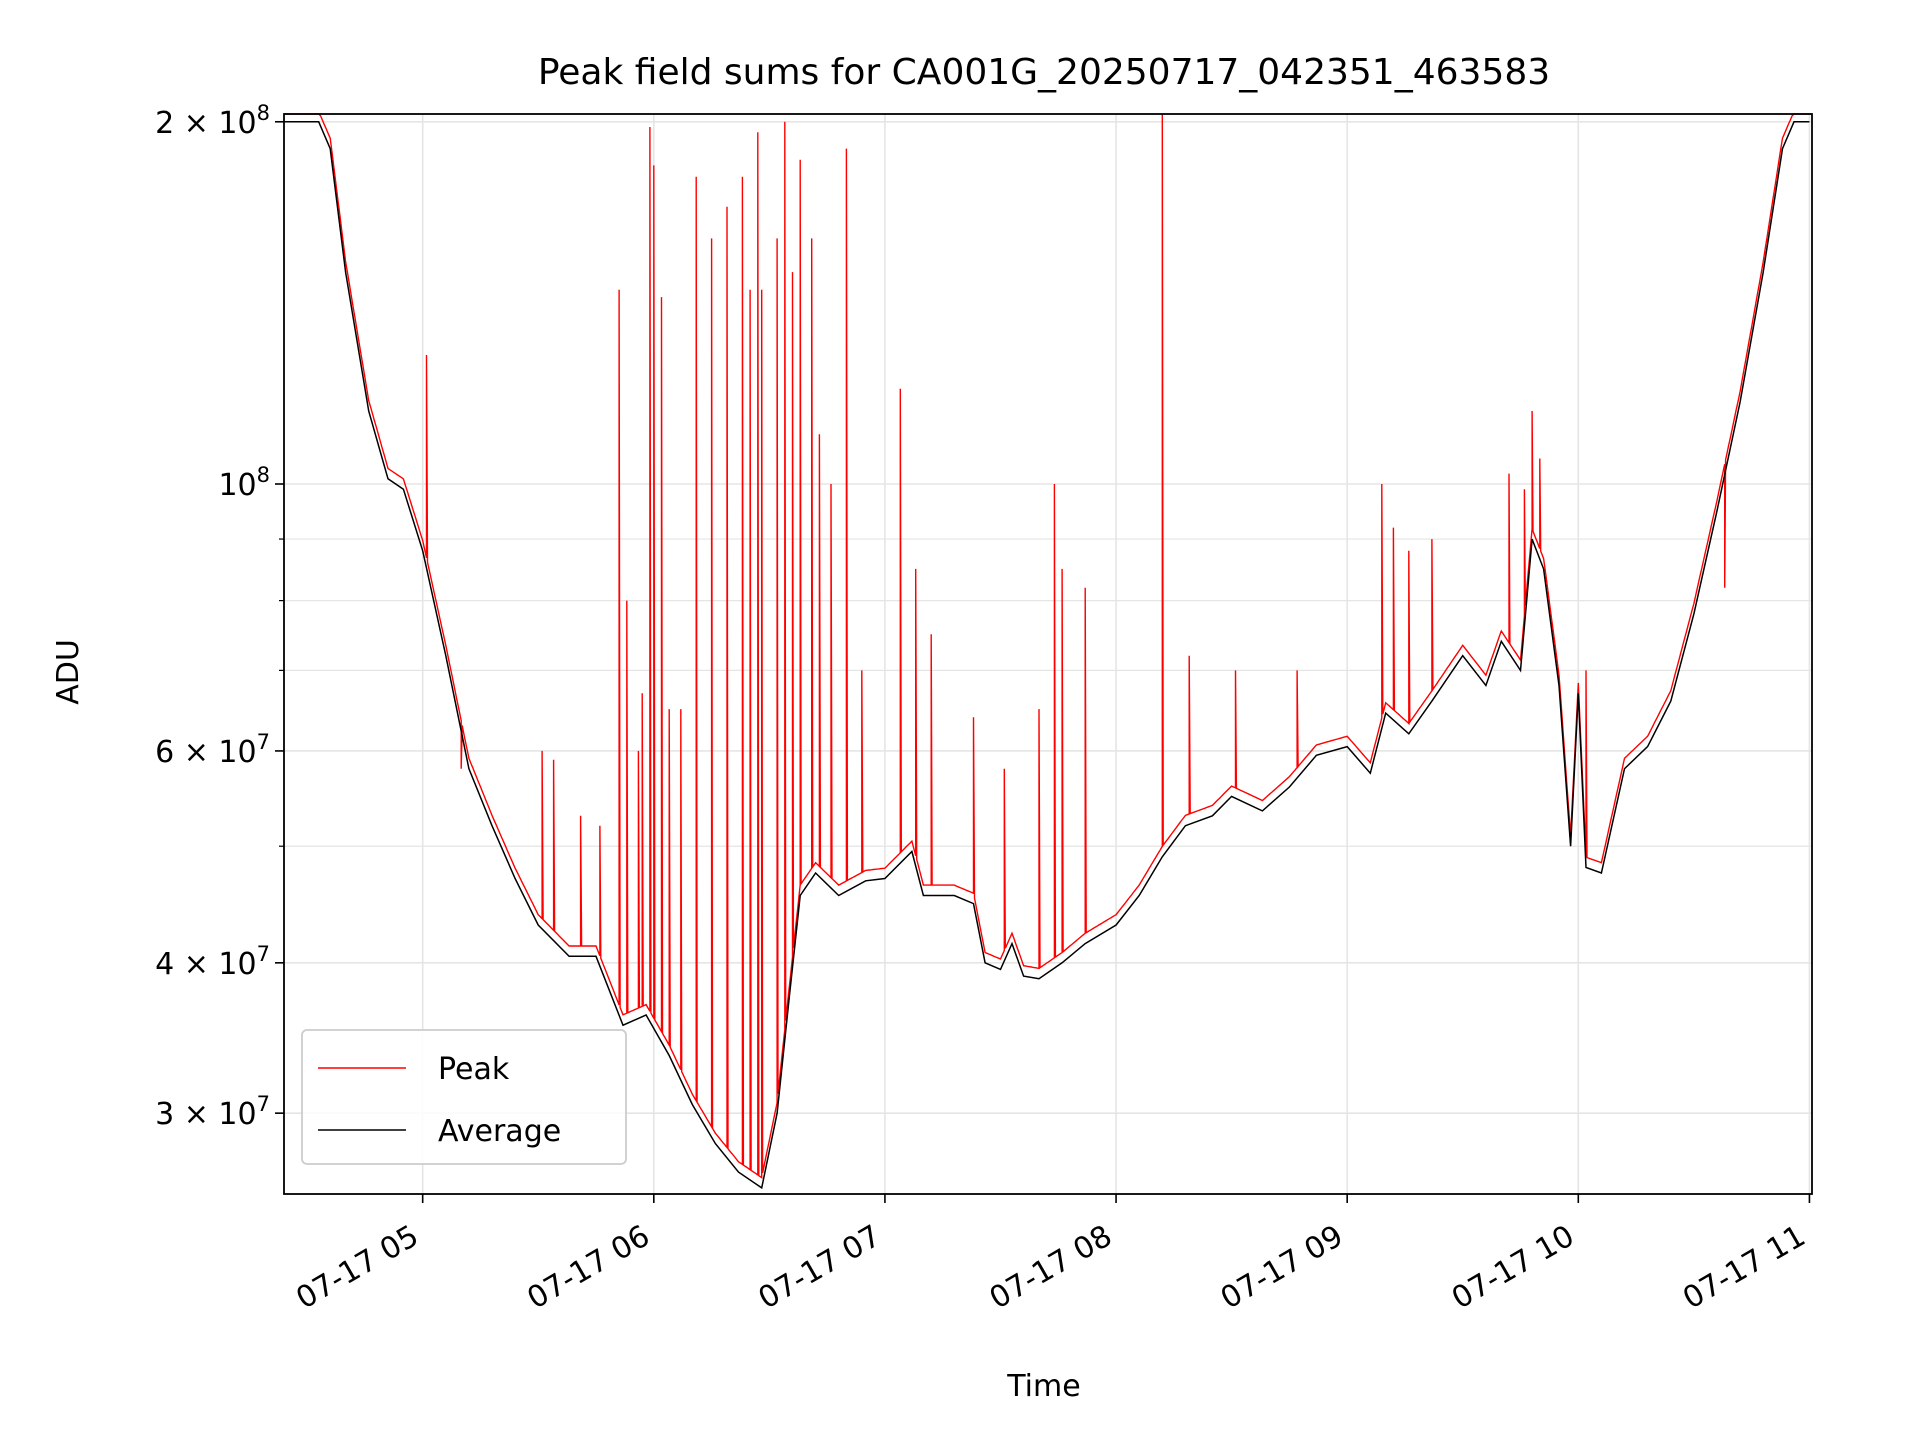 The height and width of the screenshot is (1440, 1920). What do you see at coordinates (212, 1112) in the screenshot?
I see `y-tick-label: 3 × 107` at bounding box center [212, 1112].